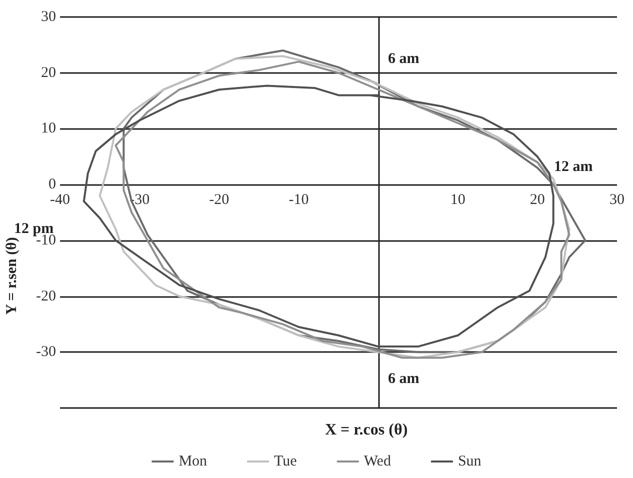 Image resolution: width=633 pixels, height=478 pixels. I want to click on x-tick-label: -10, so click(298, 200).